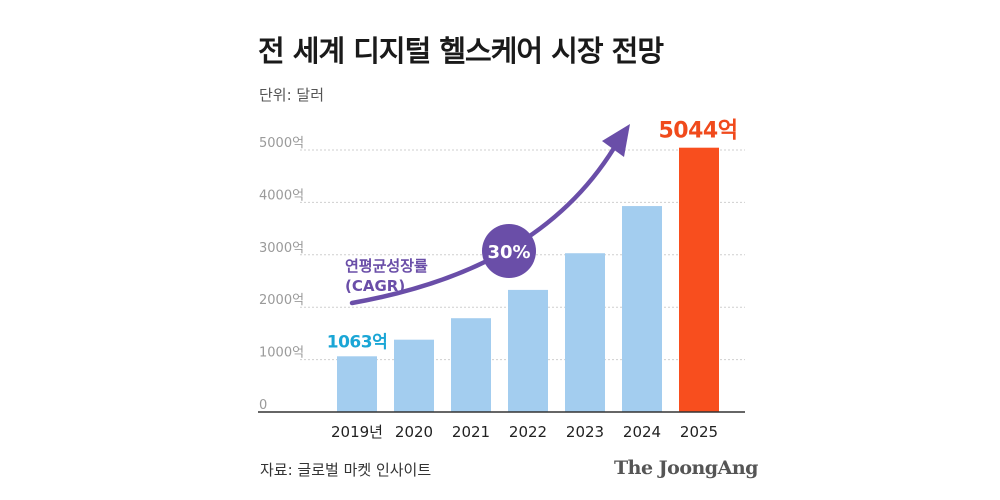 The height and width of the screenshot is (500, 1000). What do you see at coordinates (292, 95) in the screenshot?
I see `unit-label: 단위: 달러` at bounding box center [292, 95].